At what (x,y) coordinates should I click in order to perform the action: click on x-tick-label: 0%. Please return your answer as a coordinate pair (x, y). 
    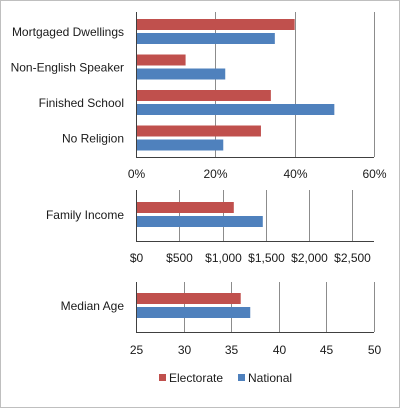
    Looking at the image, I should click on (137, 174).